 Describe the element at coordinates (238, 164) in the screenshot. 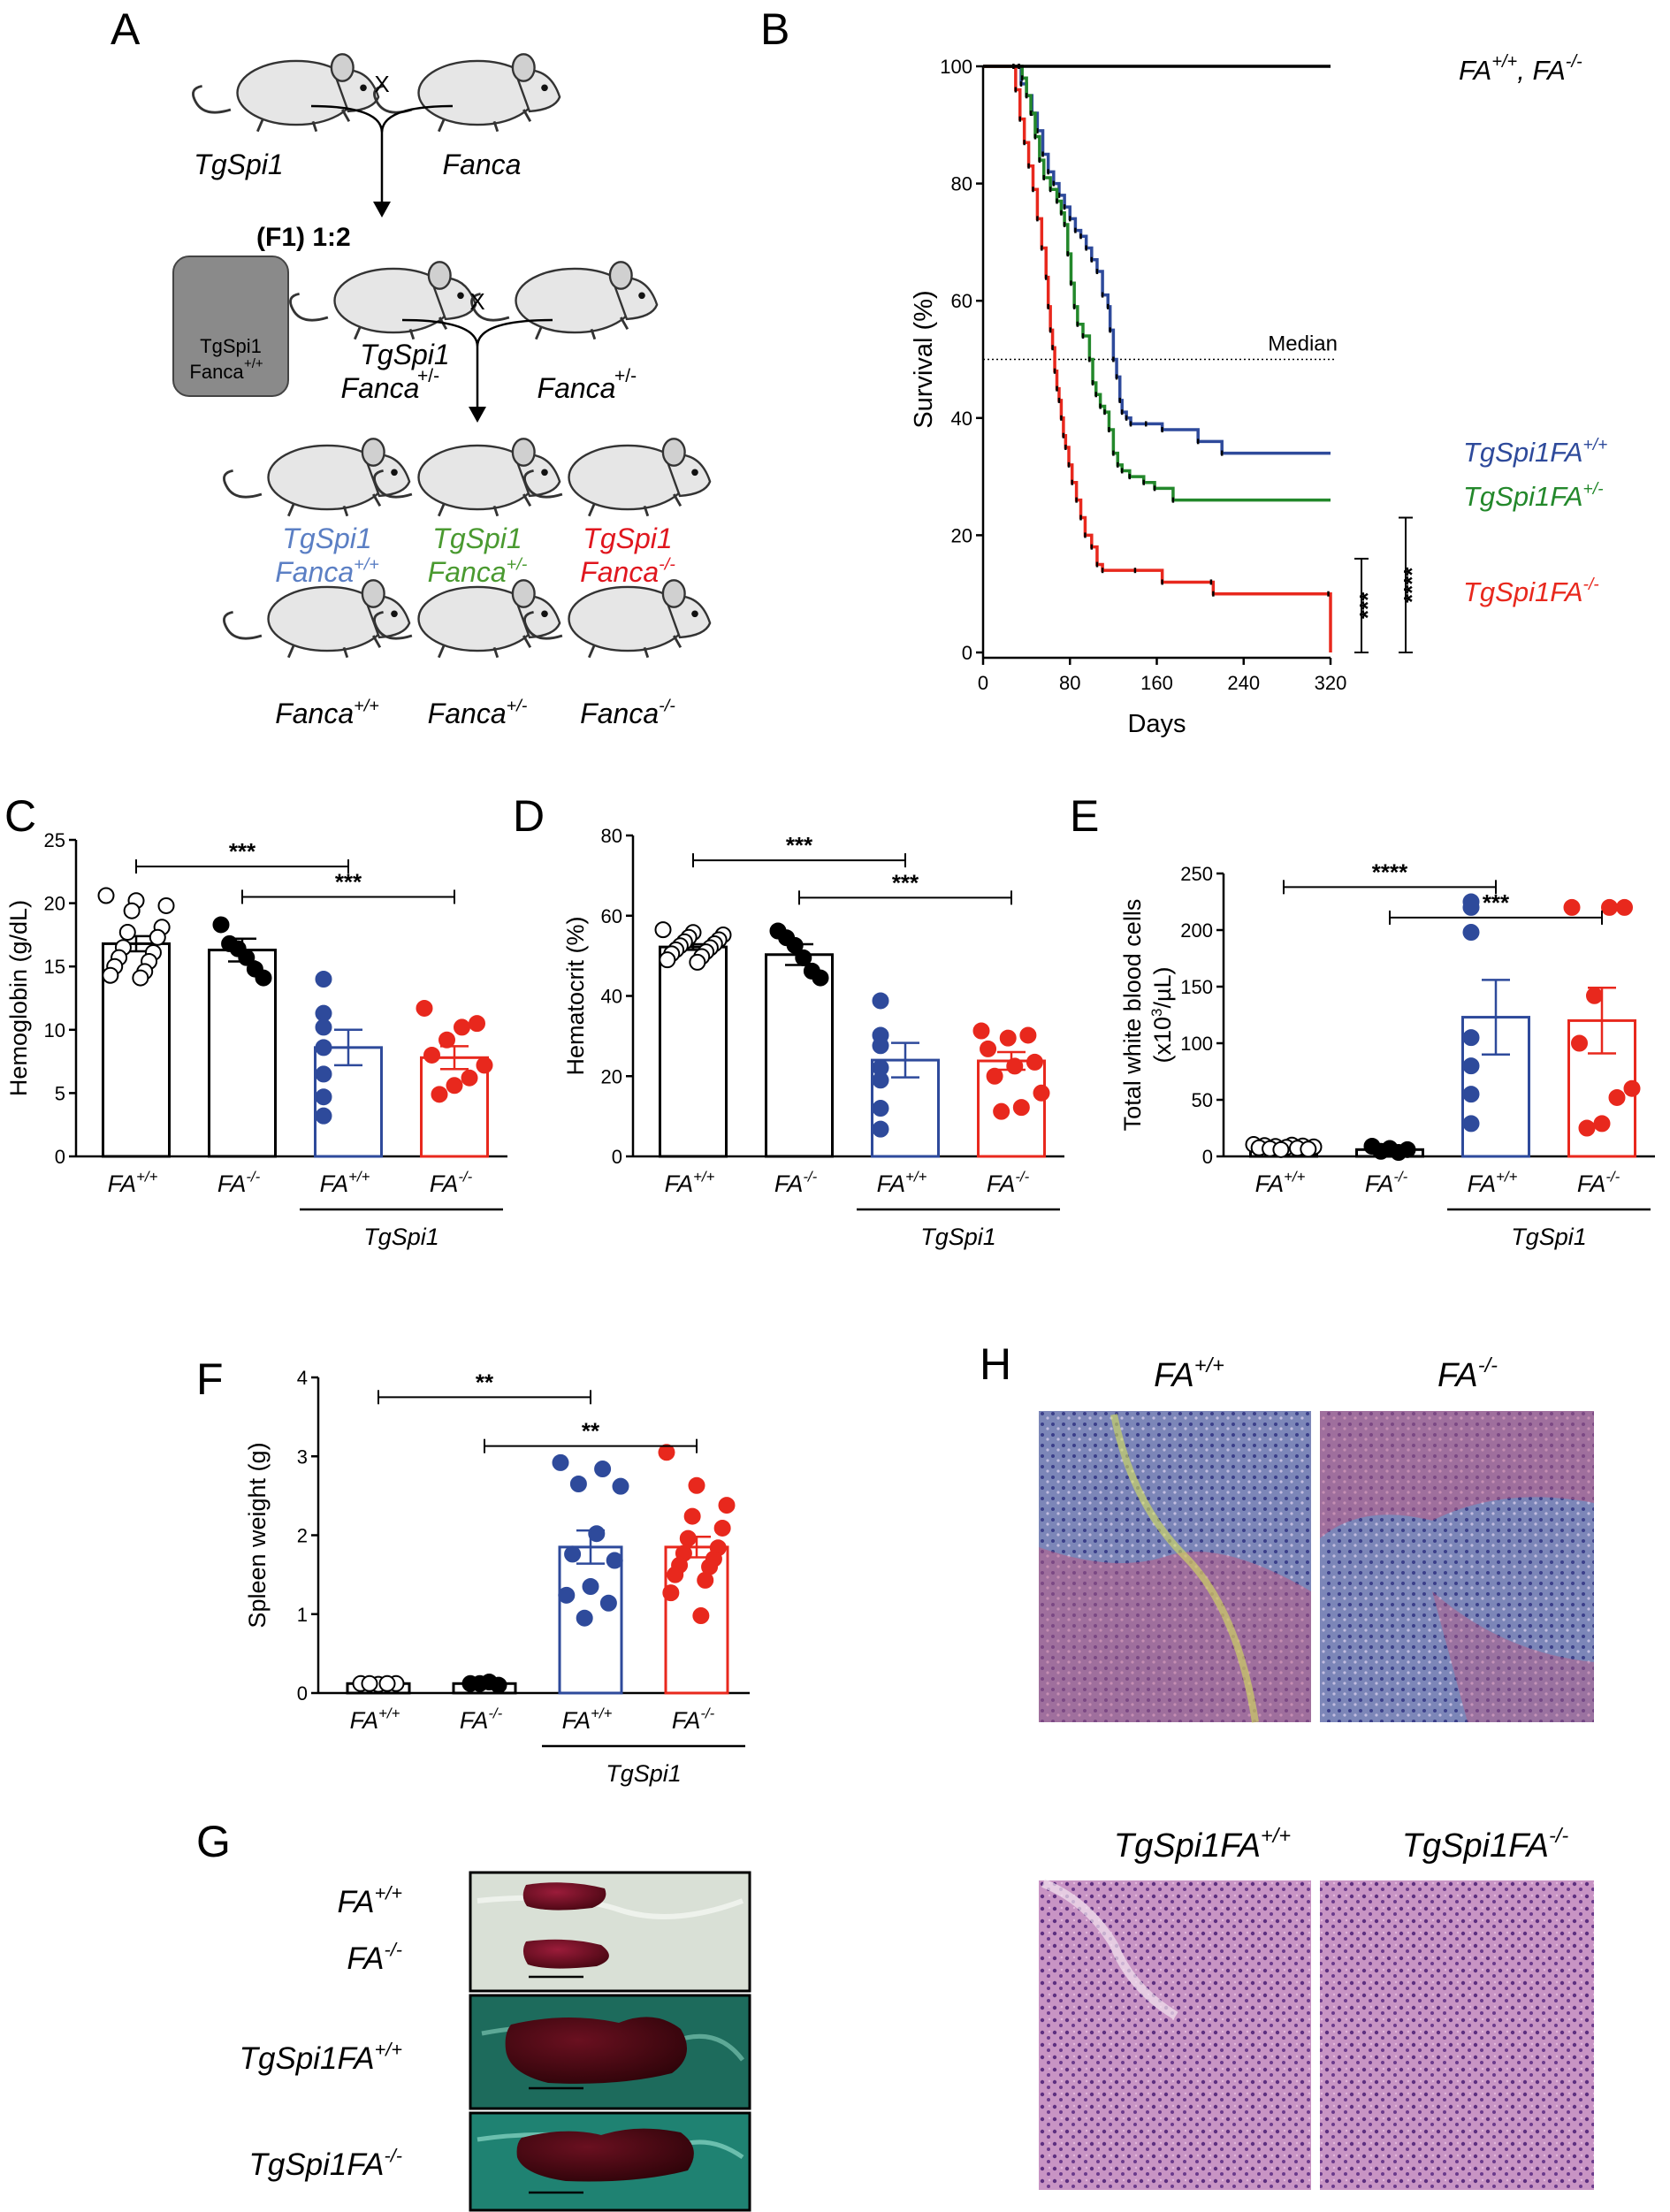

I see `parent-left-label: TgSpi1` at that location.